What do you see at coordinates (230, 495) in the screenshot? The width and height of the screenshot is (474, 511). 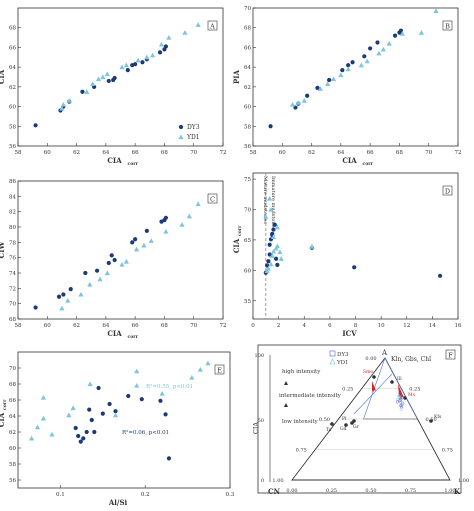 I see `x-tick-label: 0.3` at bounding box center [230, 495].